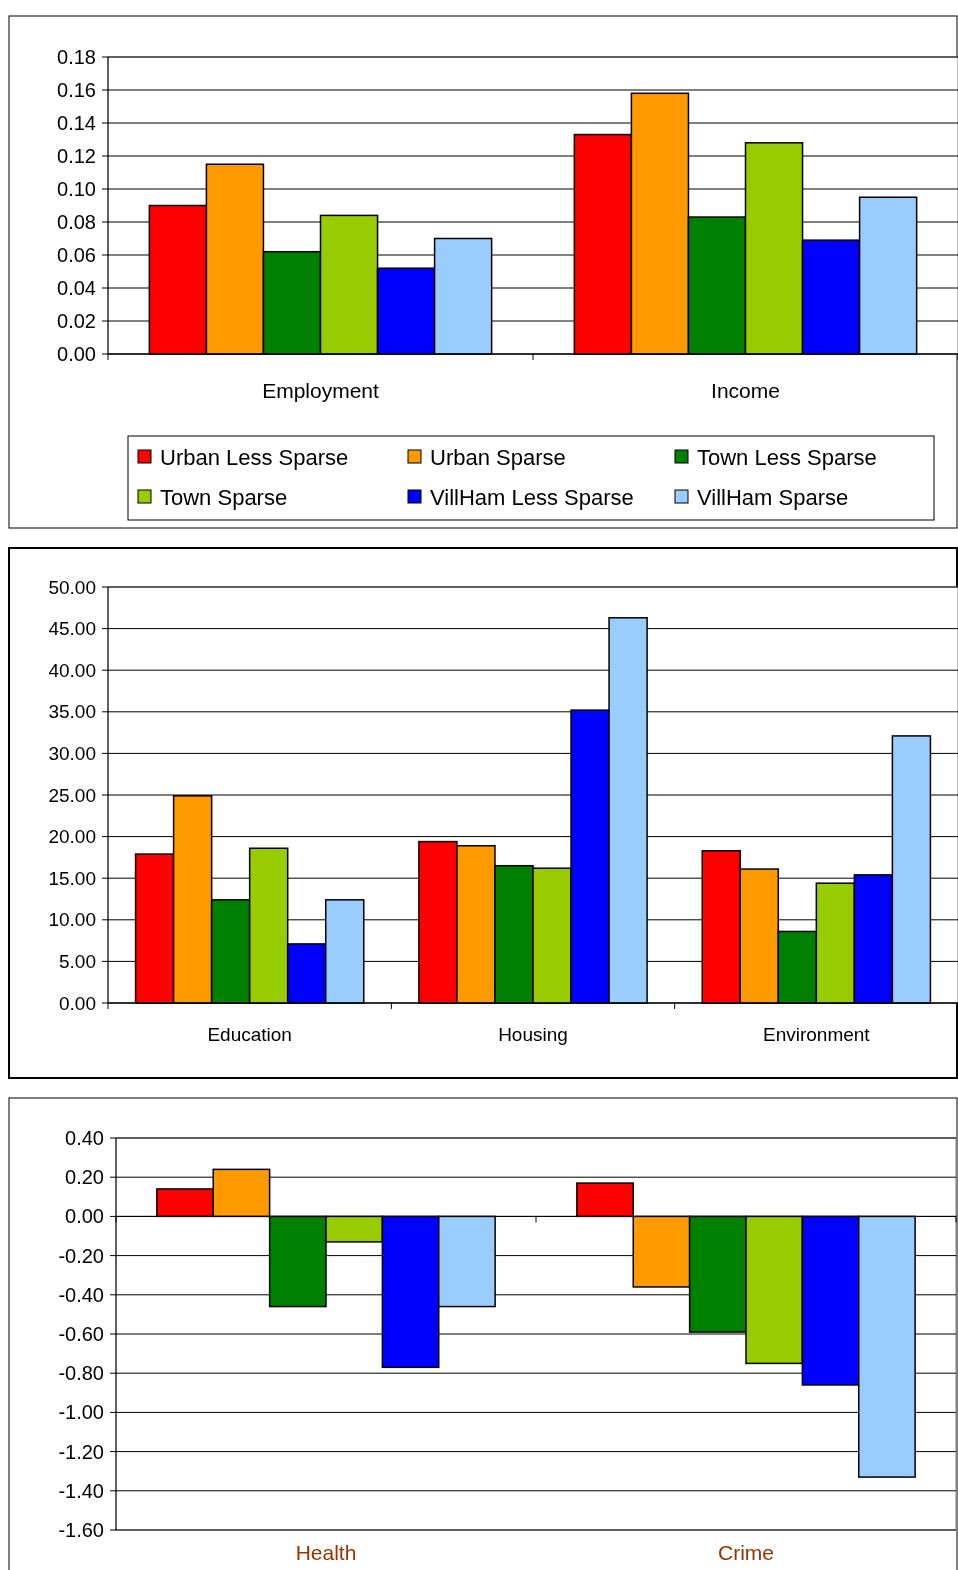  I want to click on legend-label: Urban Less Sparse, so click(254, 457).